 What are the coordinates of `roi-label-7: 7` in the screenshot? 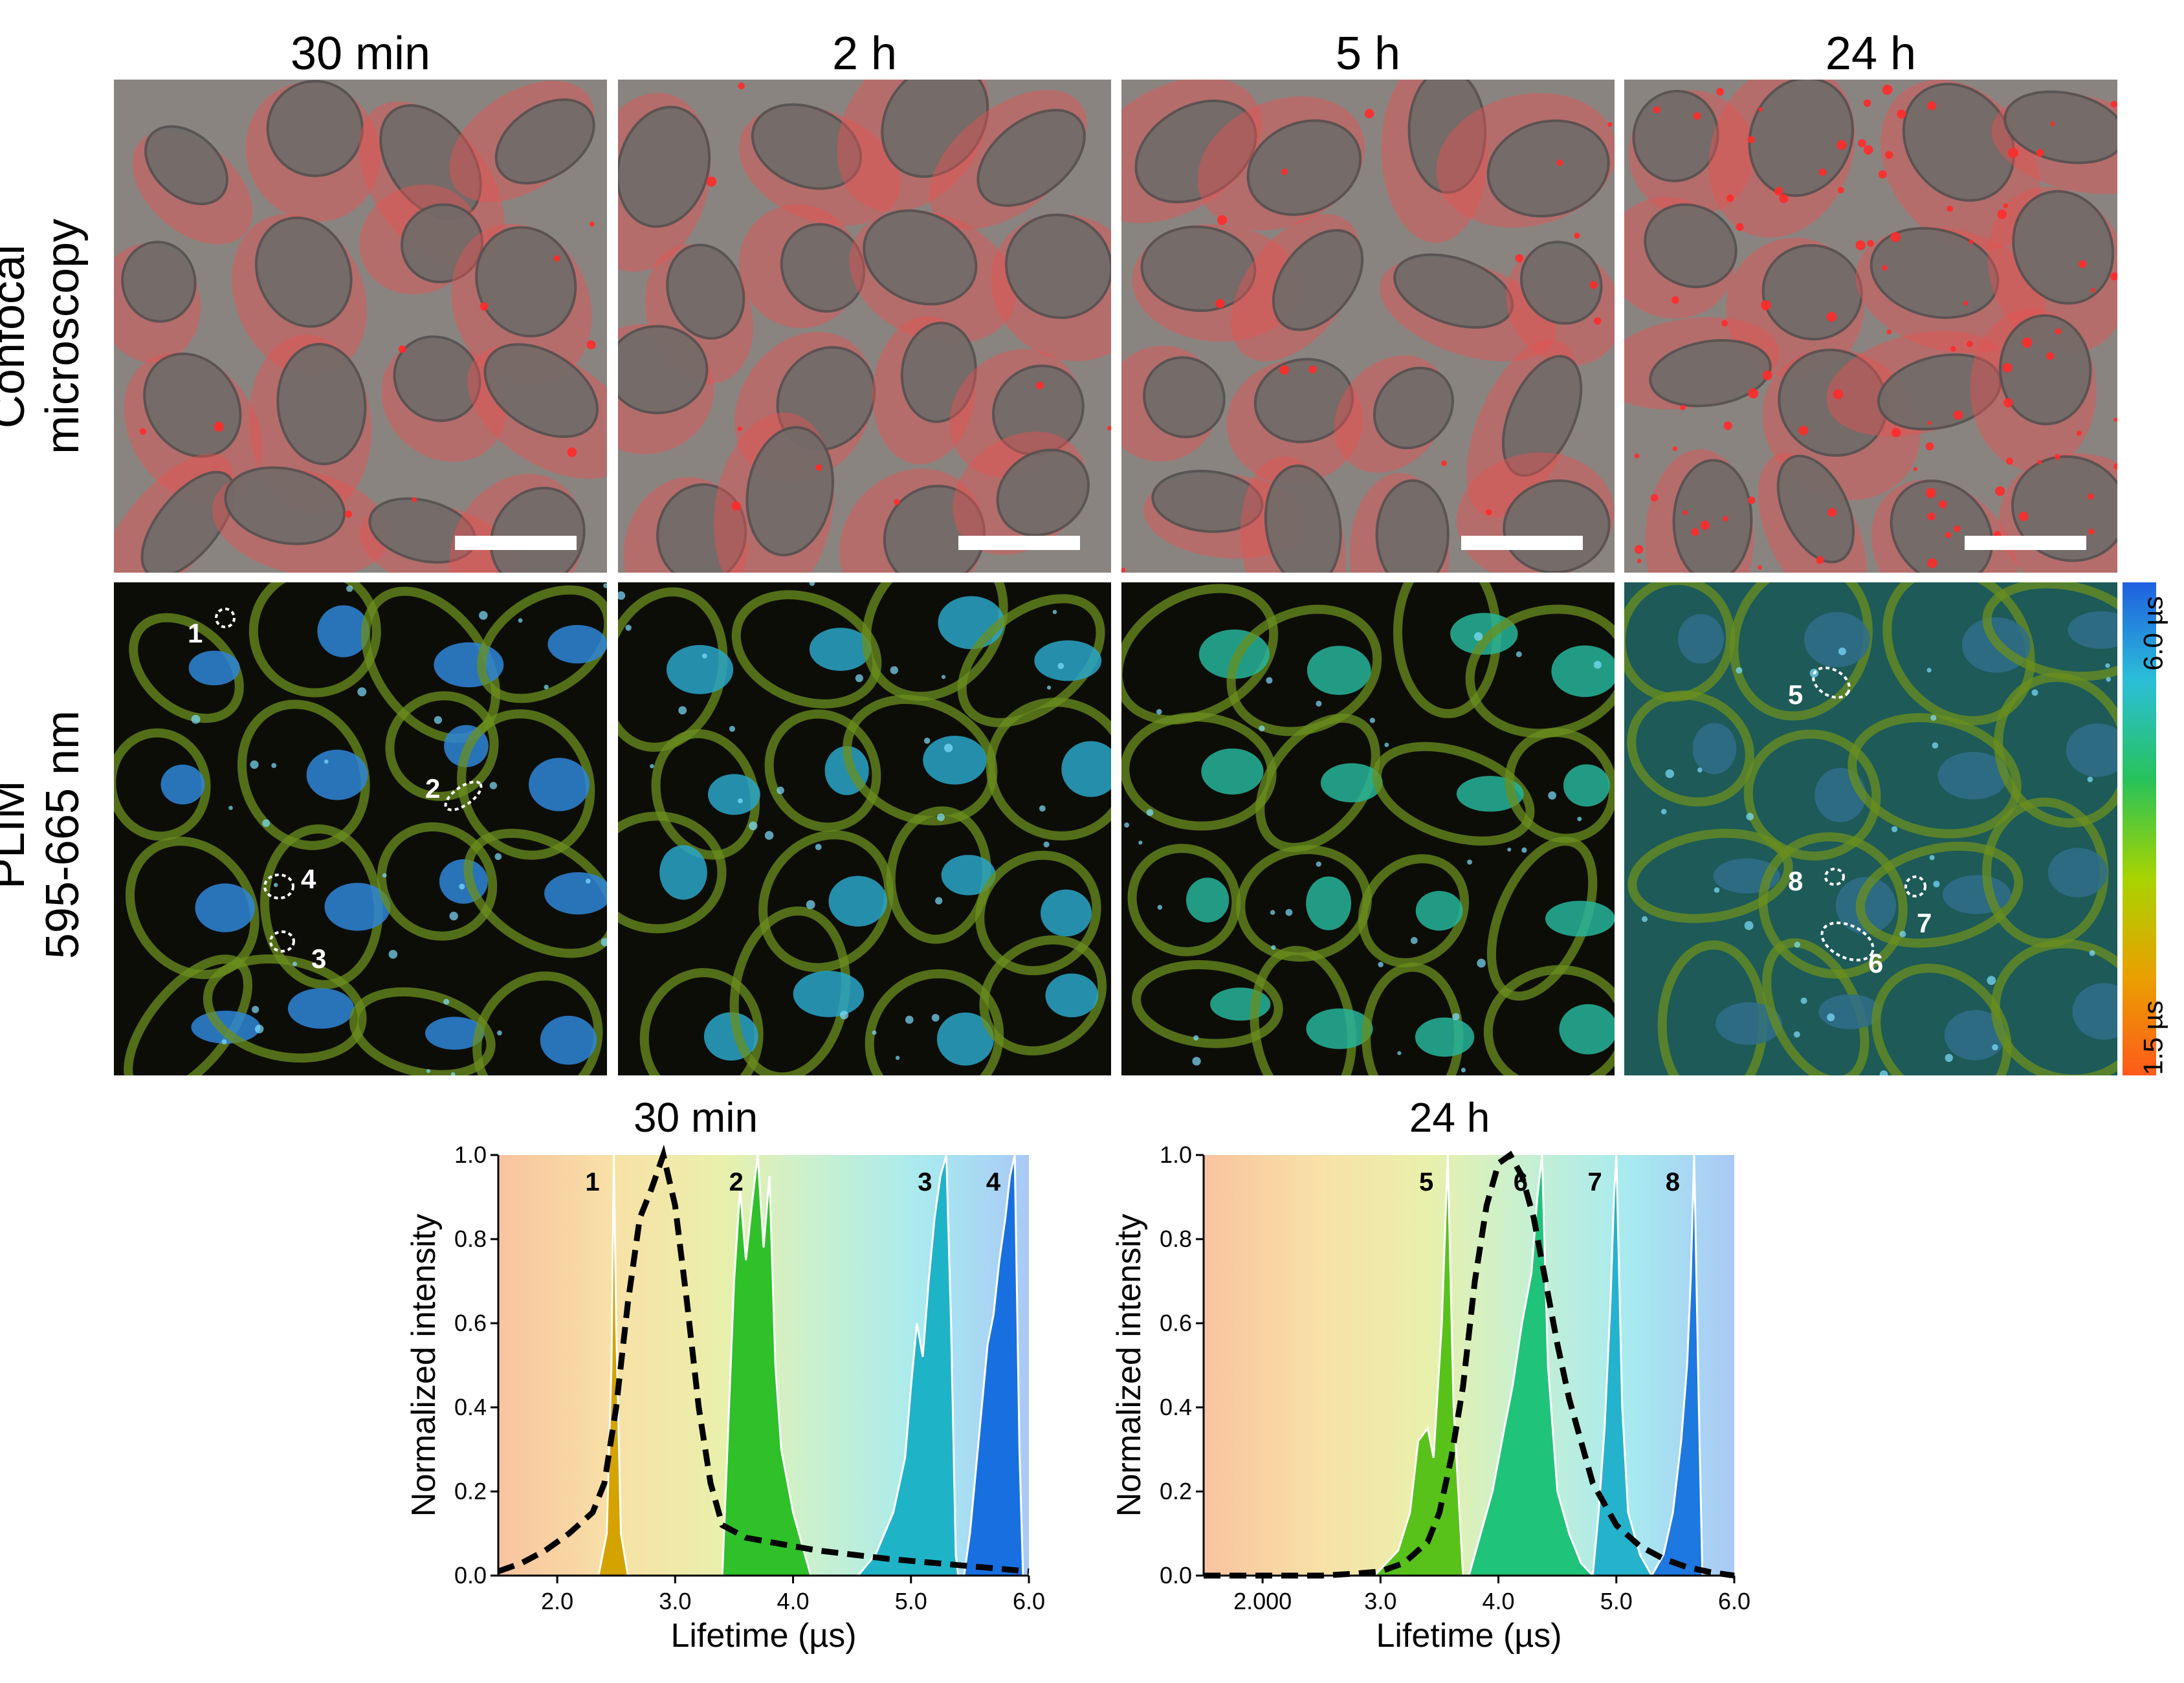 It's located at (1924, 923).